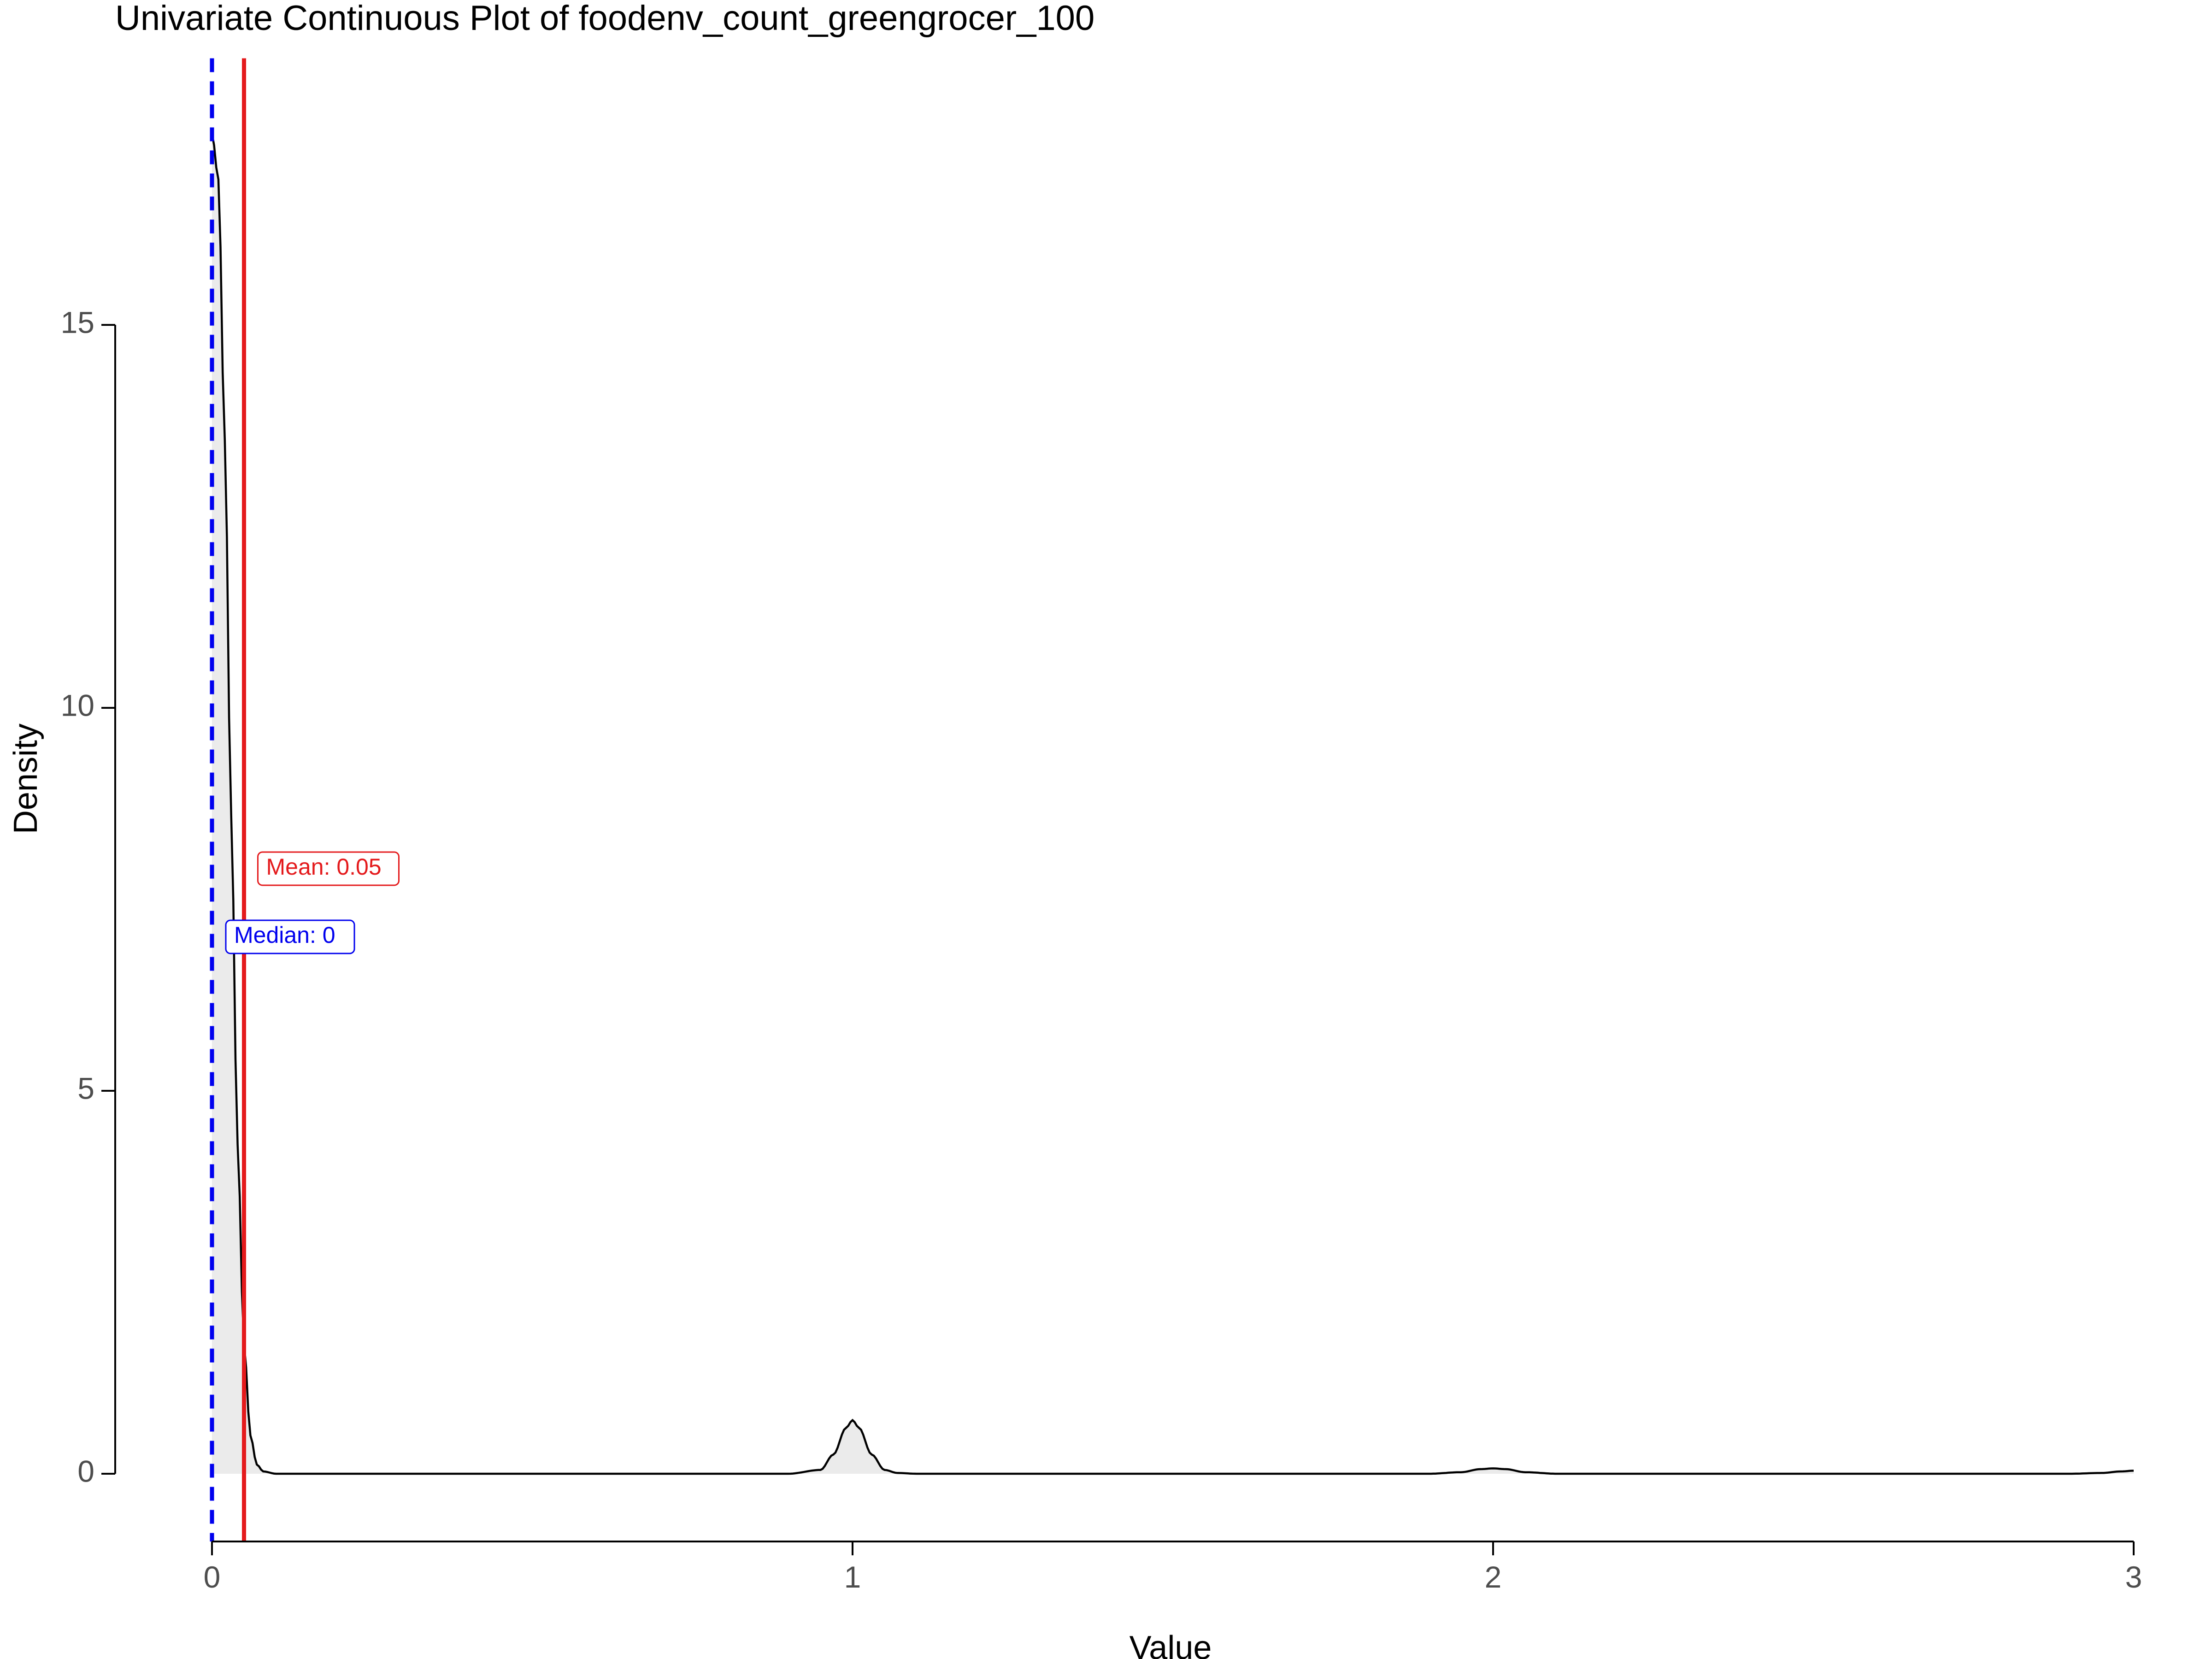 The image size is (2212, 1659). I want to click on median-label: Median: 0, so click(284, 935).